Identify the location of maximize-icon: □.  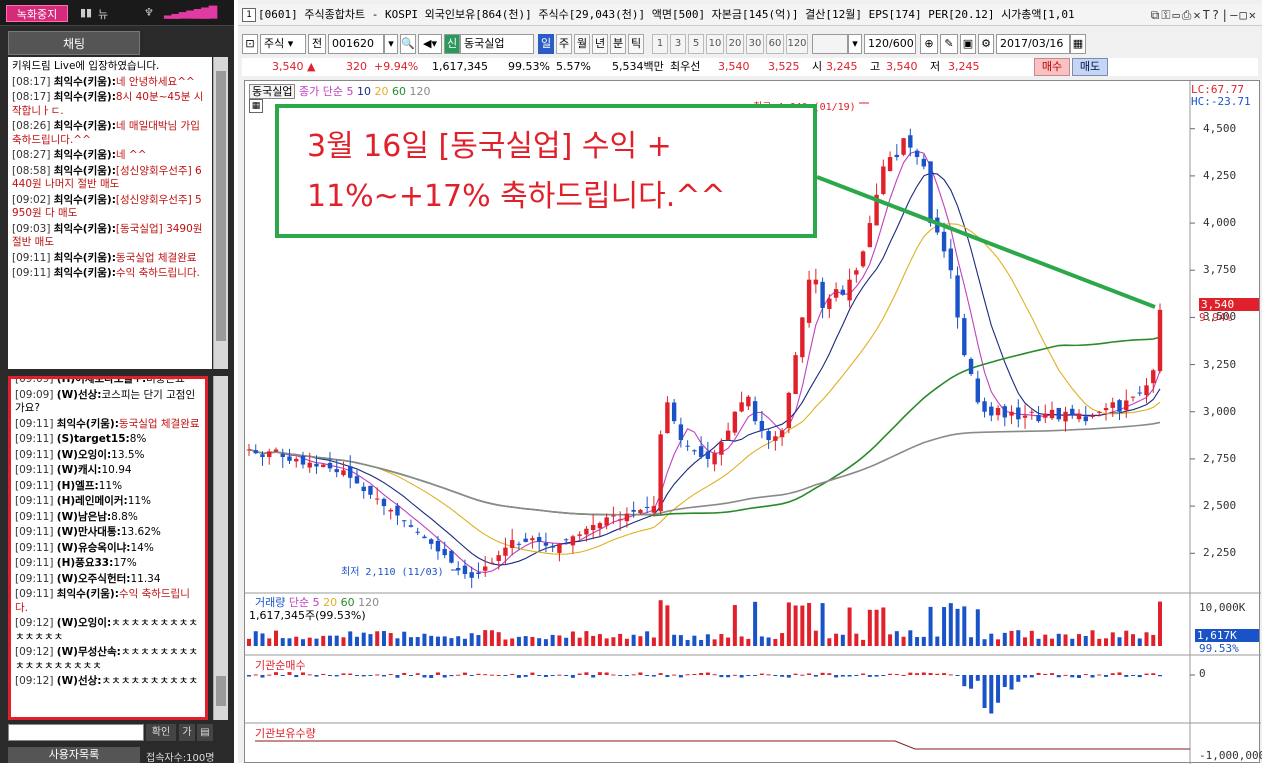
(1244, 15).